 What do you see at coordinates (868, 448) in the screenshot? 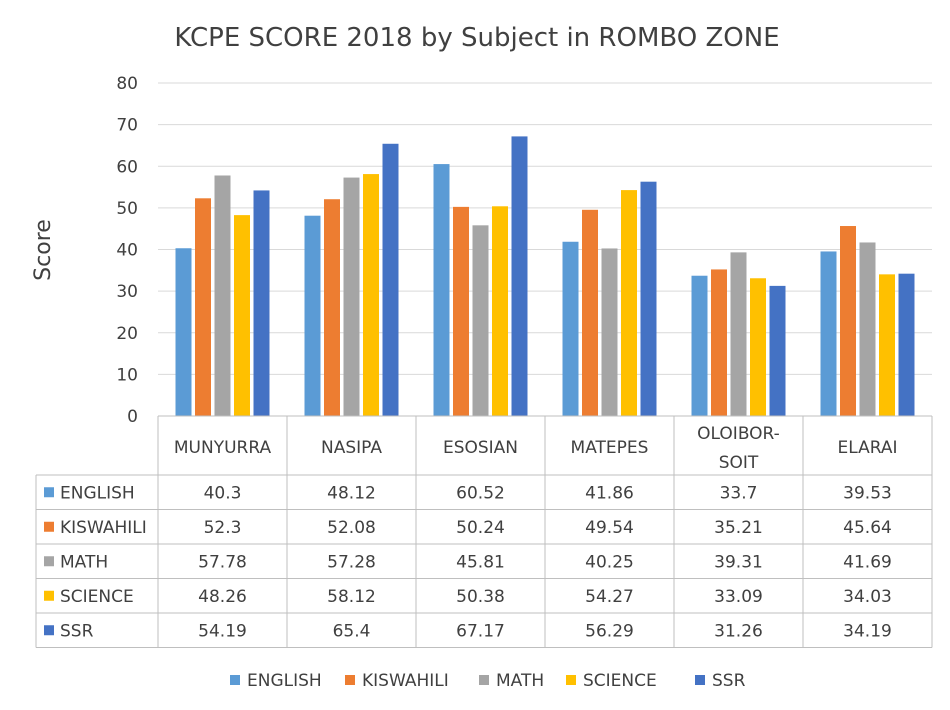
I see `category-label: ELARAI` at bounding box center [868, 448].